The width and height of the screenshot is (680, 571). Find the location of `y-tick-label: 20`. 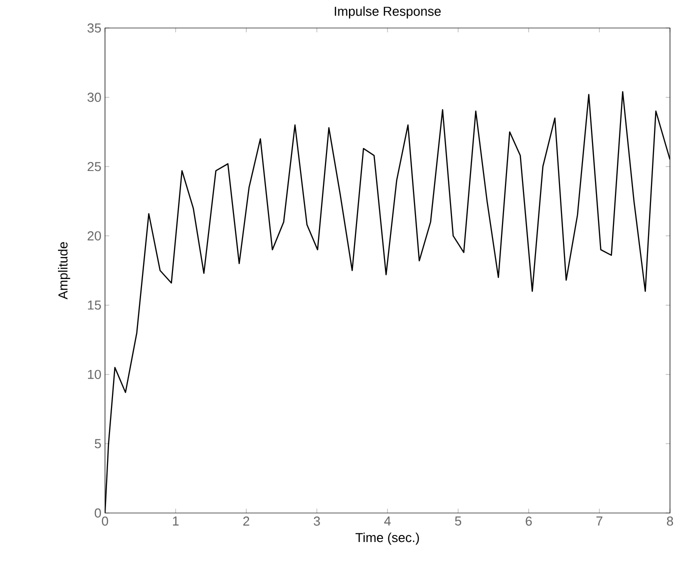

y-tick-label: 20 is located at coordinates (94, 235).